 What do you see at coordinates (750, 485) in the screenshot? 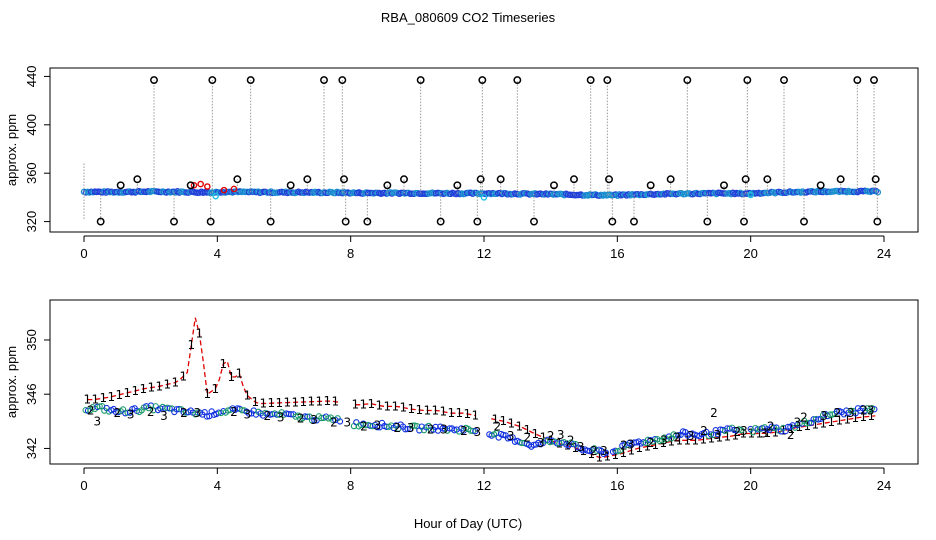
I see `bottom-x-tick-label: 20` at bounding box center [750, 485].